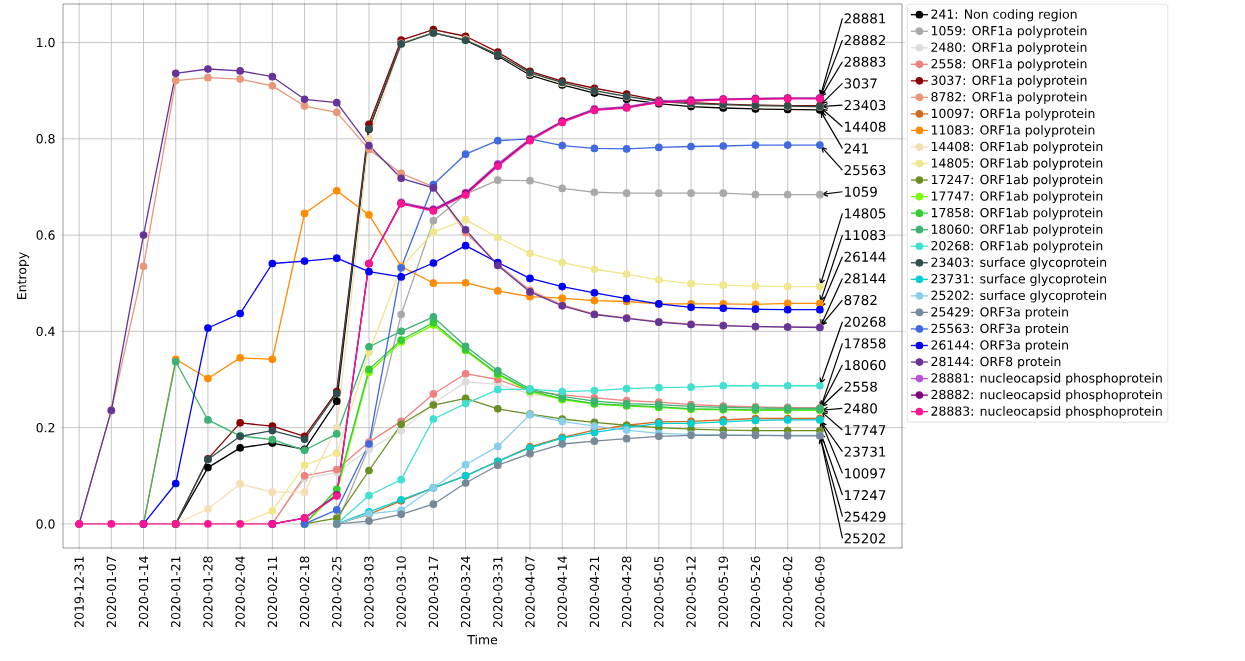  Describe the element at coordinates (626, 591) in the screenshot. I see `x-tick-label: 2020-04-28` at that location.